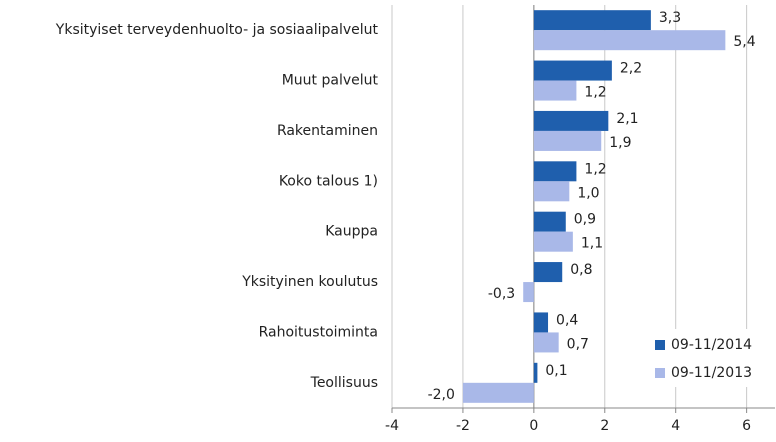 The height and width of the screenshot is (442, 776). Describe the element at coordinates (533, 426) in the screenshot. I see `x-tick-label: 0` at that location.